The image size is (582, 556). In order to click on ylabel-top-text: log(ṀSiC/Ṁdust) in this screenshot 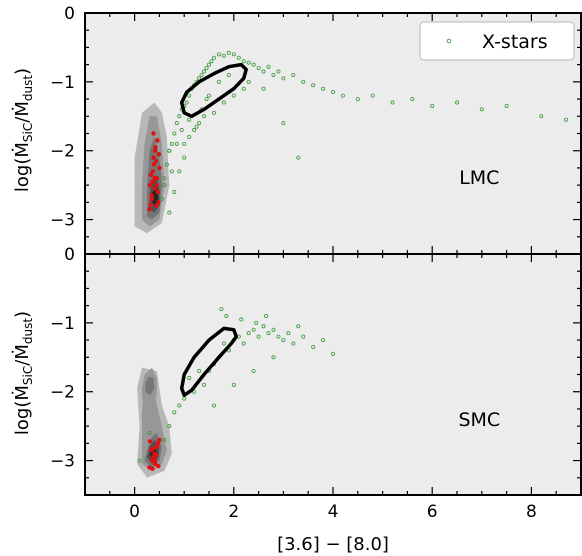, I will do `click(23, 130)`.